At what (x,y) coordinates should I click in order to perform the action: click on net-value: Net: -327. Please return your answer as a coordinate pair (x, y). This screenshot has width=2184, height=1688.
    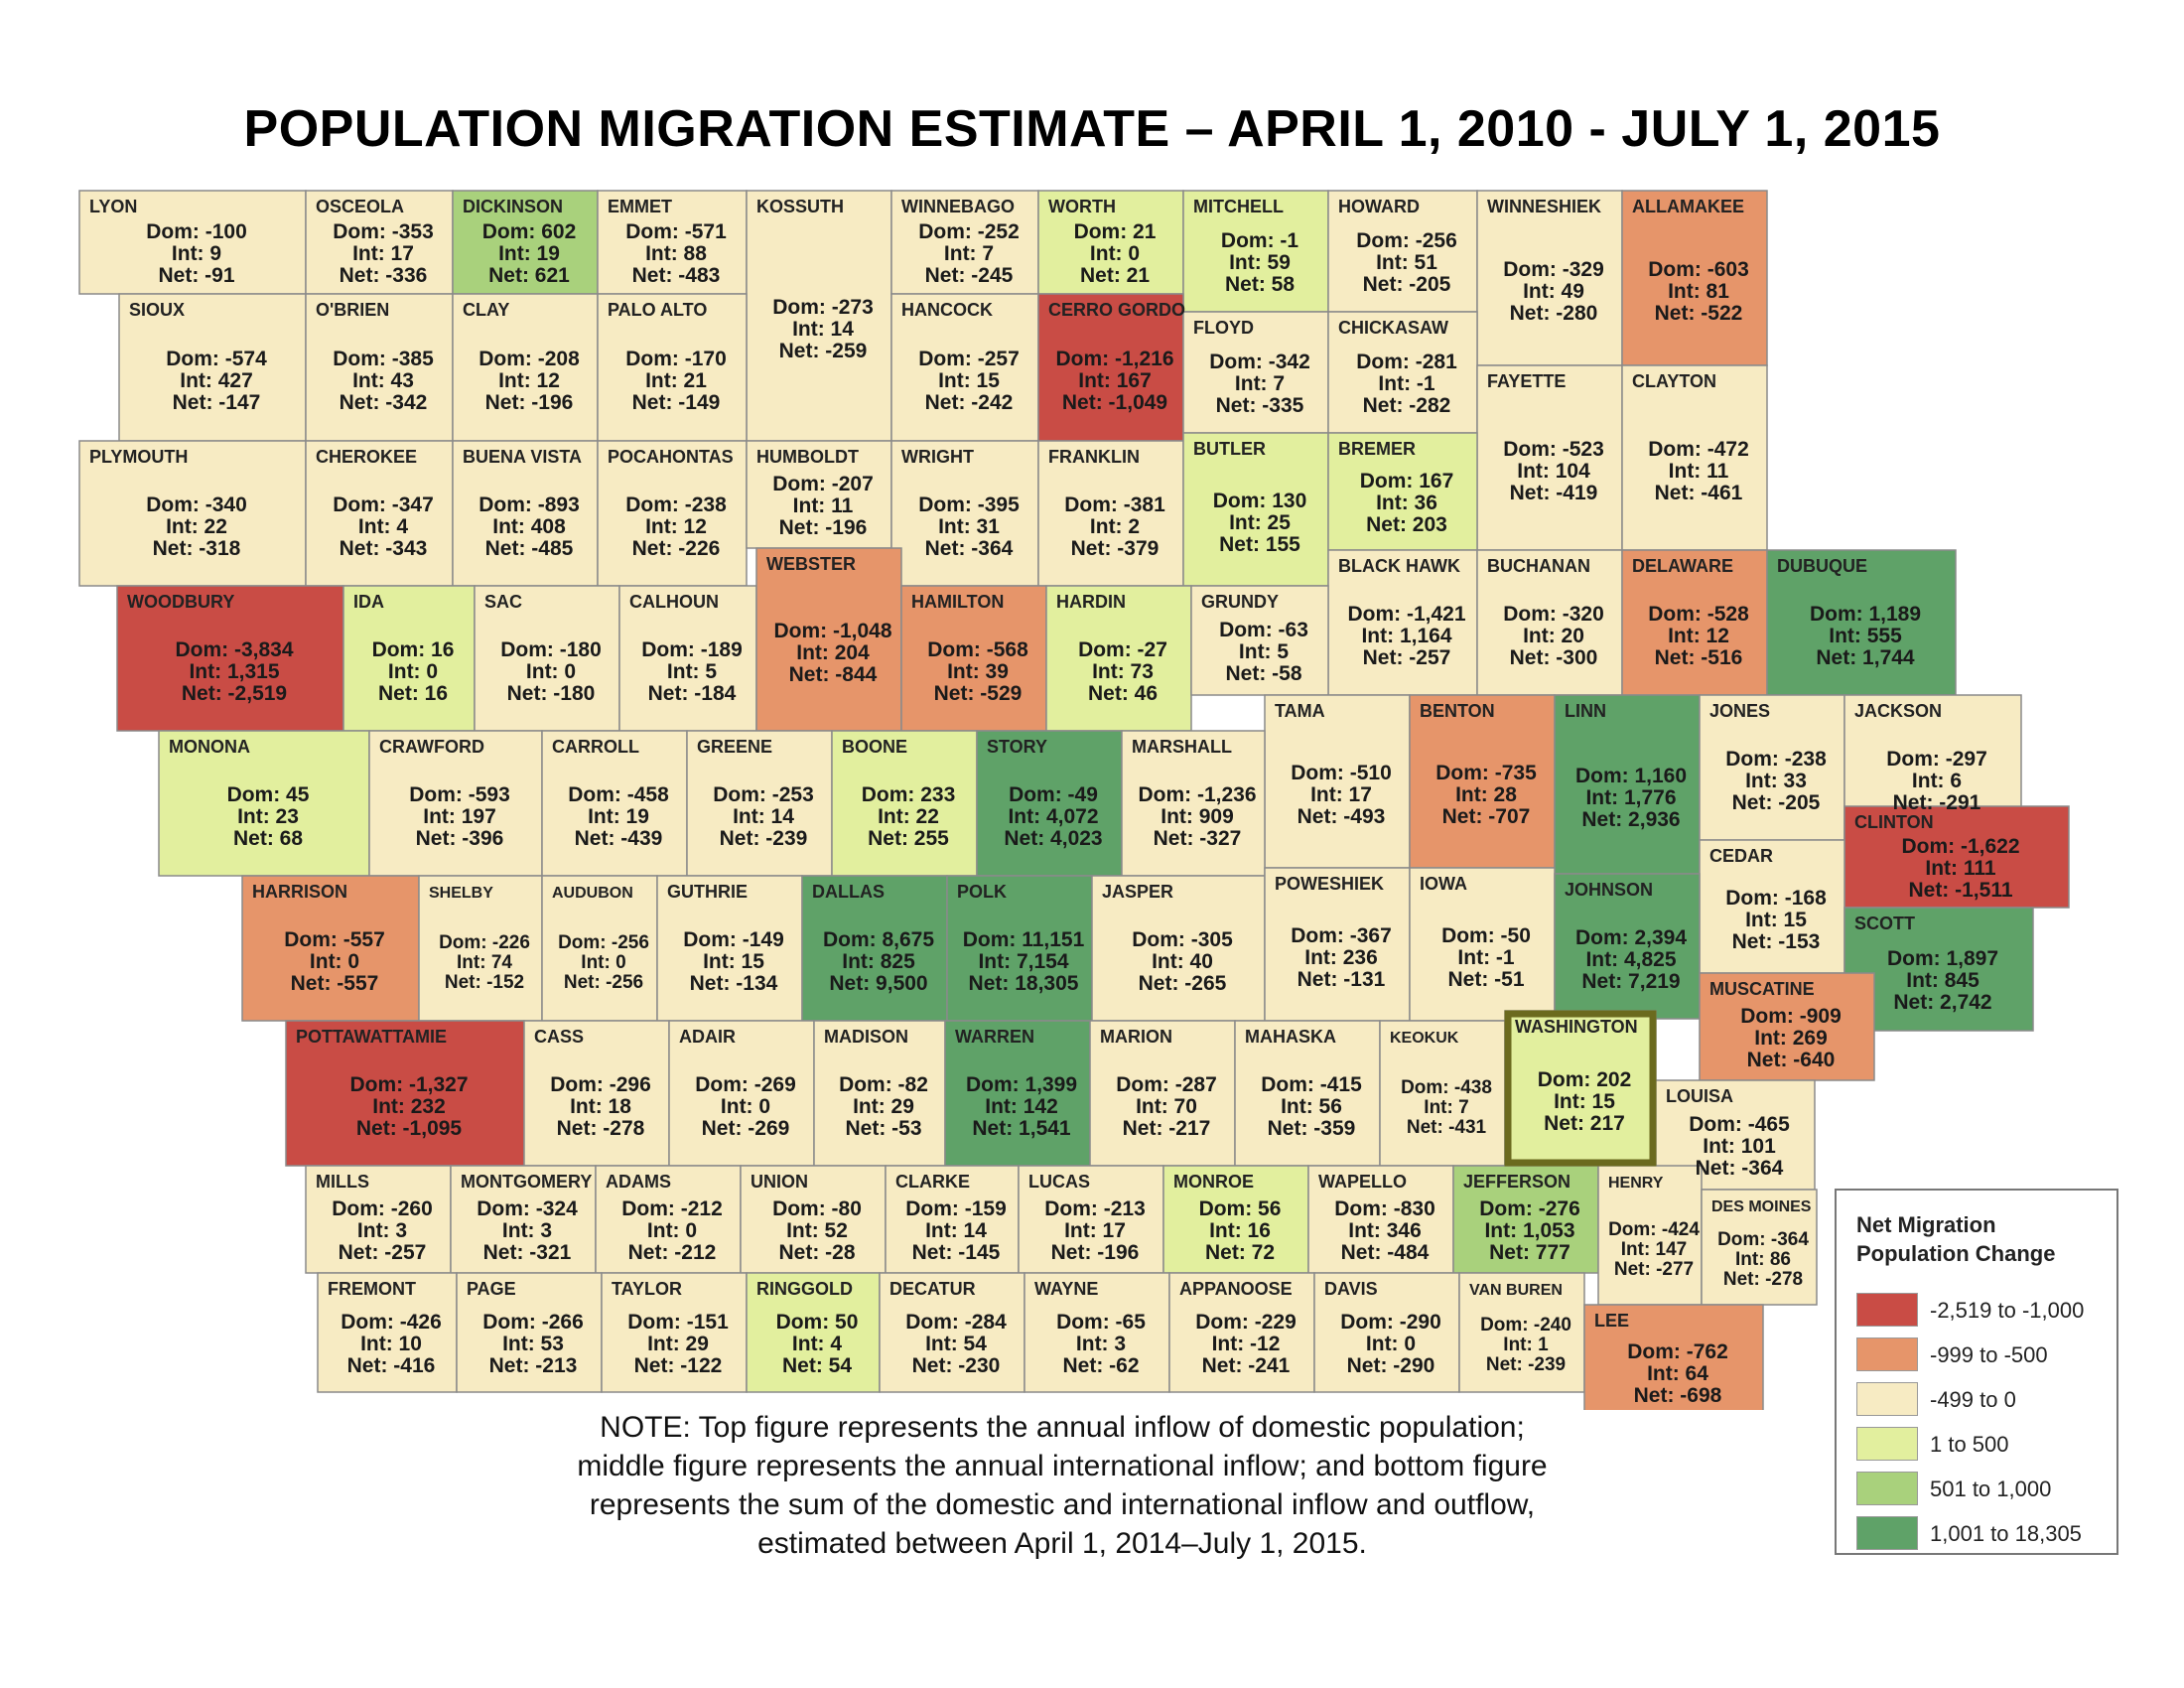
    Looking at the image, I should click on (1198, 838).